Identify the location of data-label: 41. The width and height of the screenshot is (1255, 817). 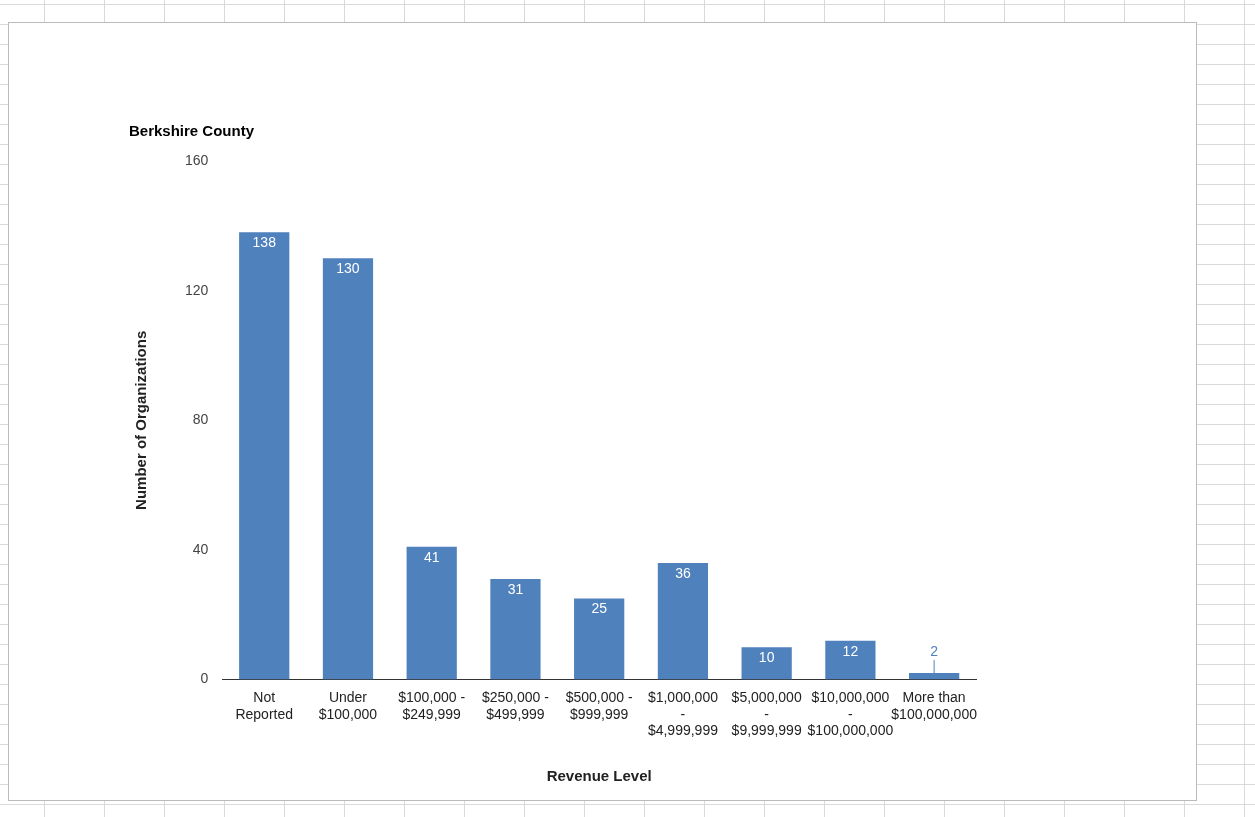
(431, 556).